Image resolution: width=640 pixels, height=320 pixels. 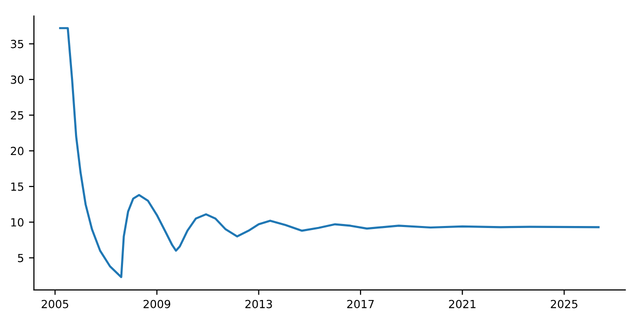 What do you see at coordinates (17, 115) in the screenshot?
I see `y-tick-label: 25` at bounding box center [17, 115].